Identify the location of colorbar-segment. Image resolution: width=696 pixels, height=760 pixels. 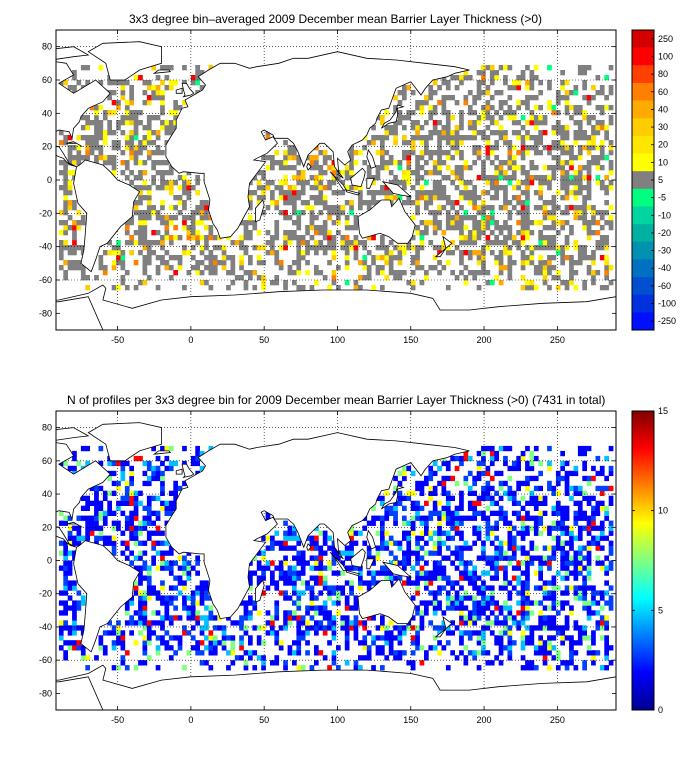
(643, 91).